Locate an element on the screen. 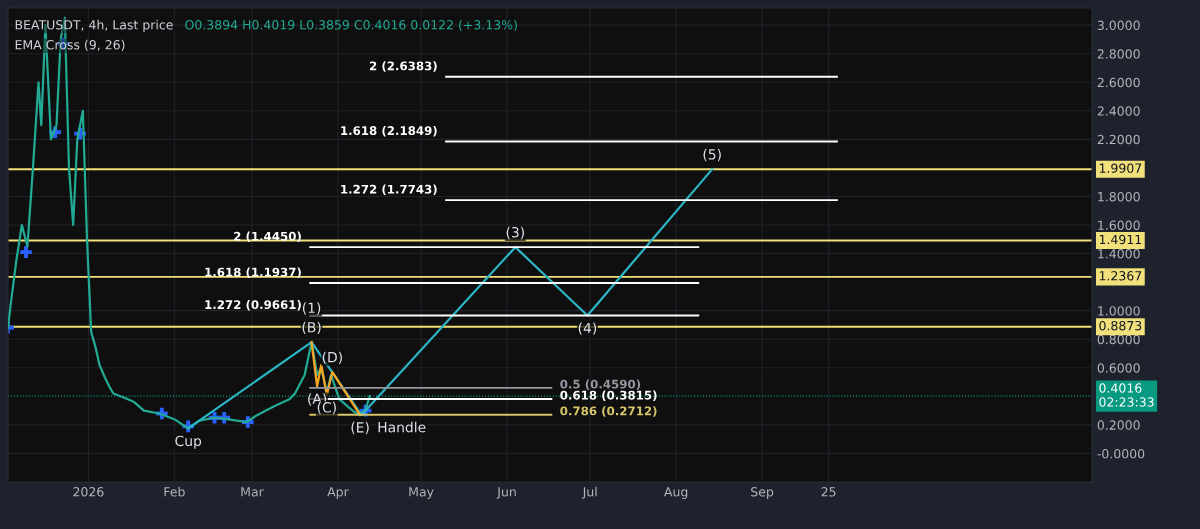  x-tick-label: Sep is located at coordinates (762, 493).